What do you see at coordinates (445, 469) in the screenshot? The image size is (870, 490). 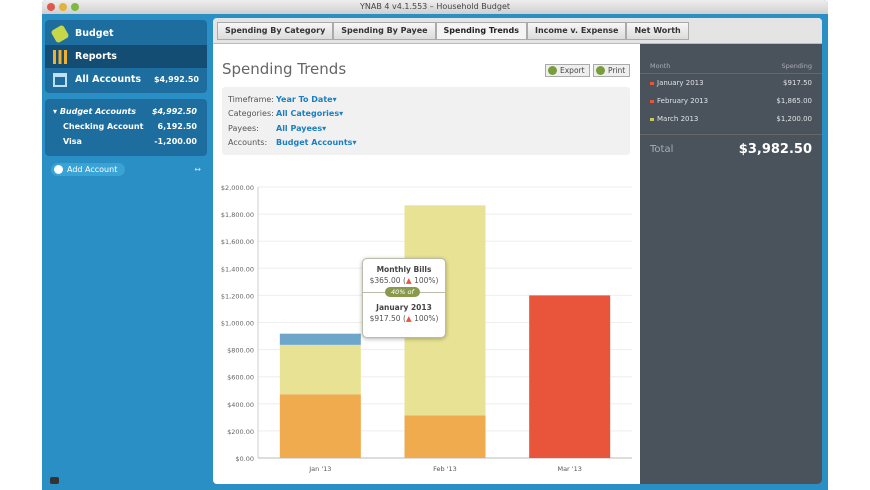 I see `x-tick-label: Feb '13` at bounding box center [445, 469].